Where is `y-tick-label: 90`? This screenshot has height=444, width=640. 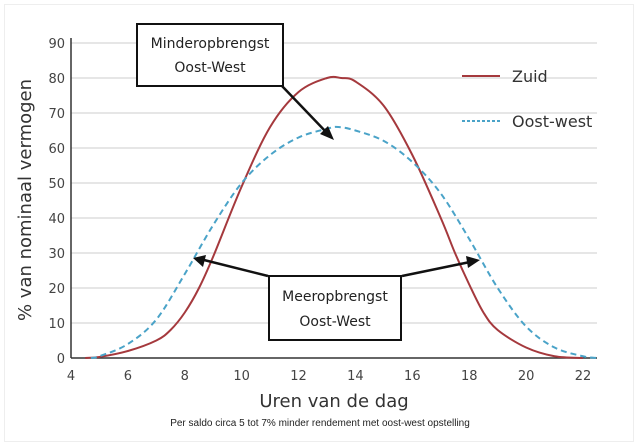 y-tick-label: 90 is located at coordinates (56, 44).